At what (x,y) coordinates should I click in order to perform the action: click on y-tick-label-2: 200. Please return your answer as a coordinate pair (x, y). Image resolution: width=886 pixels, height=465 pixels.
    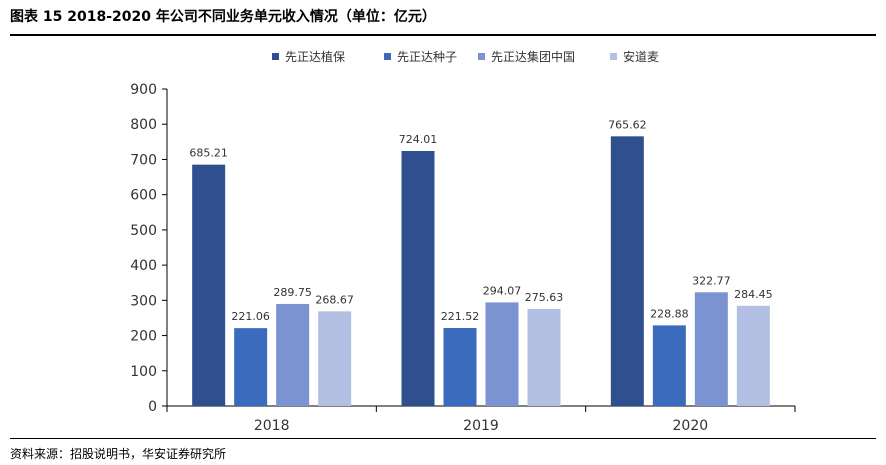
    Looking at the image, I should click on (143, 337).